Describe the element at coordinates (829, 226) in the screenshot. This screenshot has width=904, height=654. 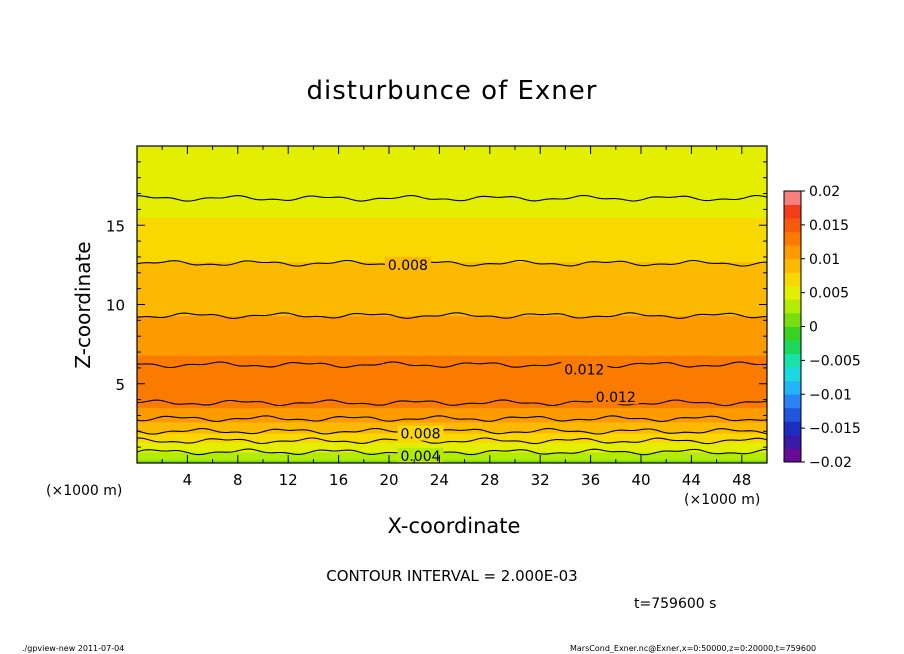
I see `colorbar-tick-label: 0.015` at that location.